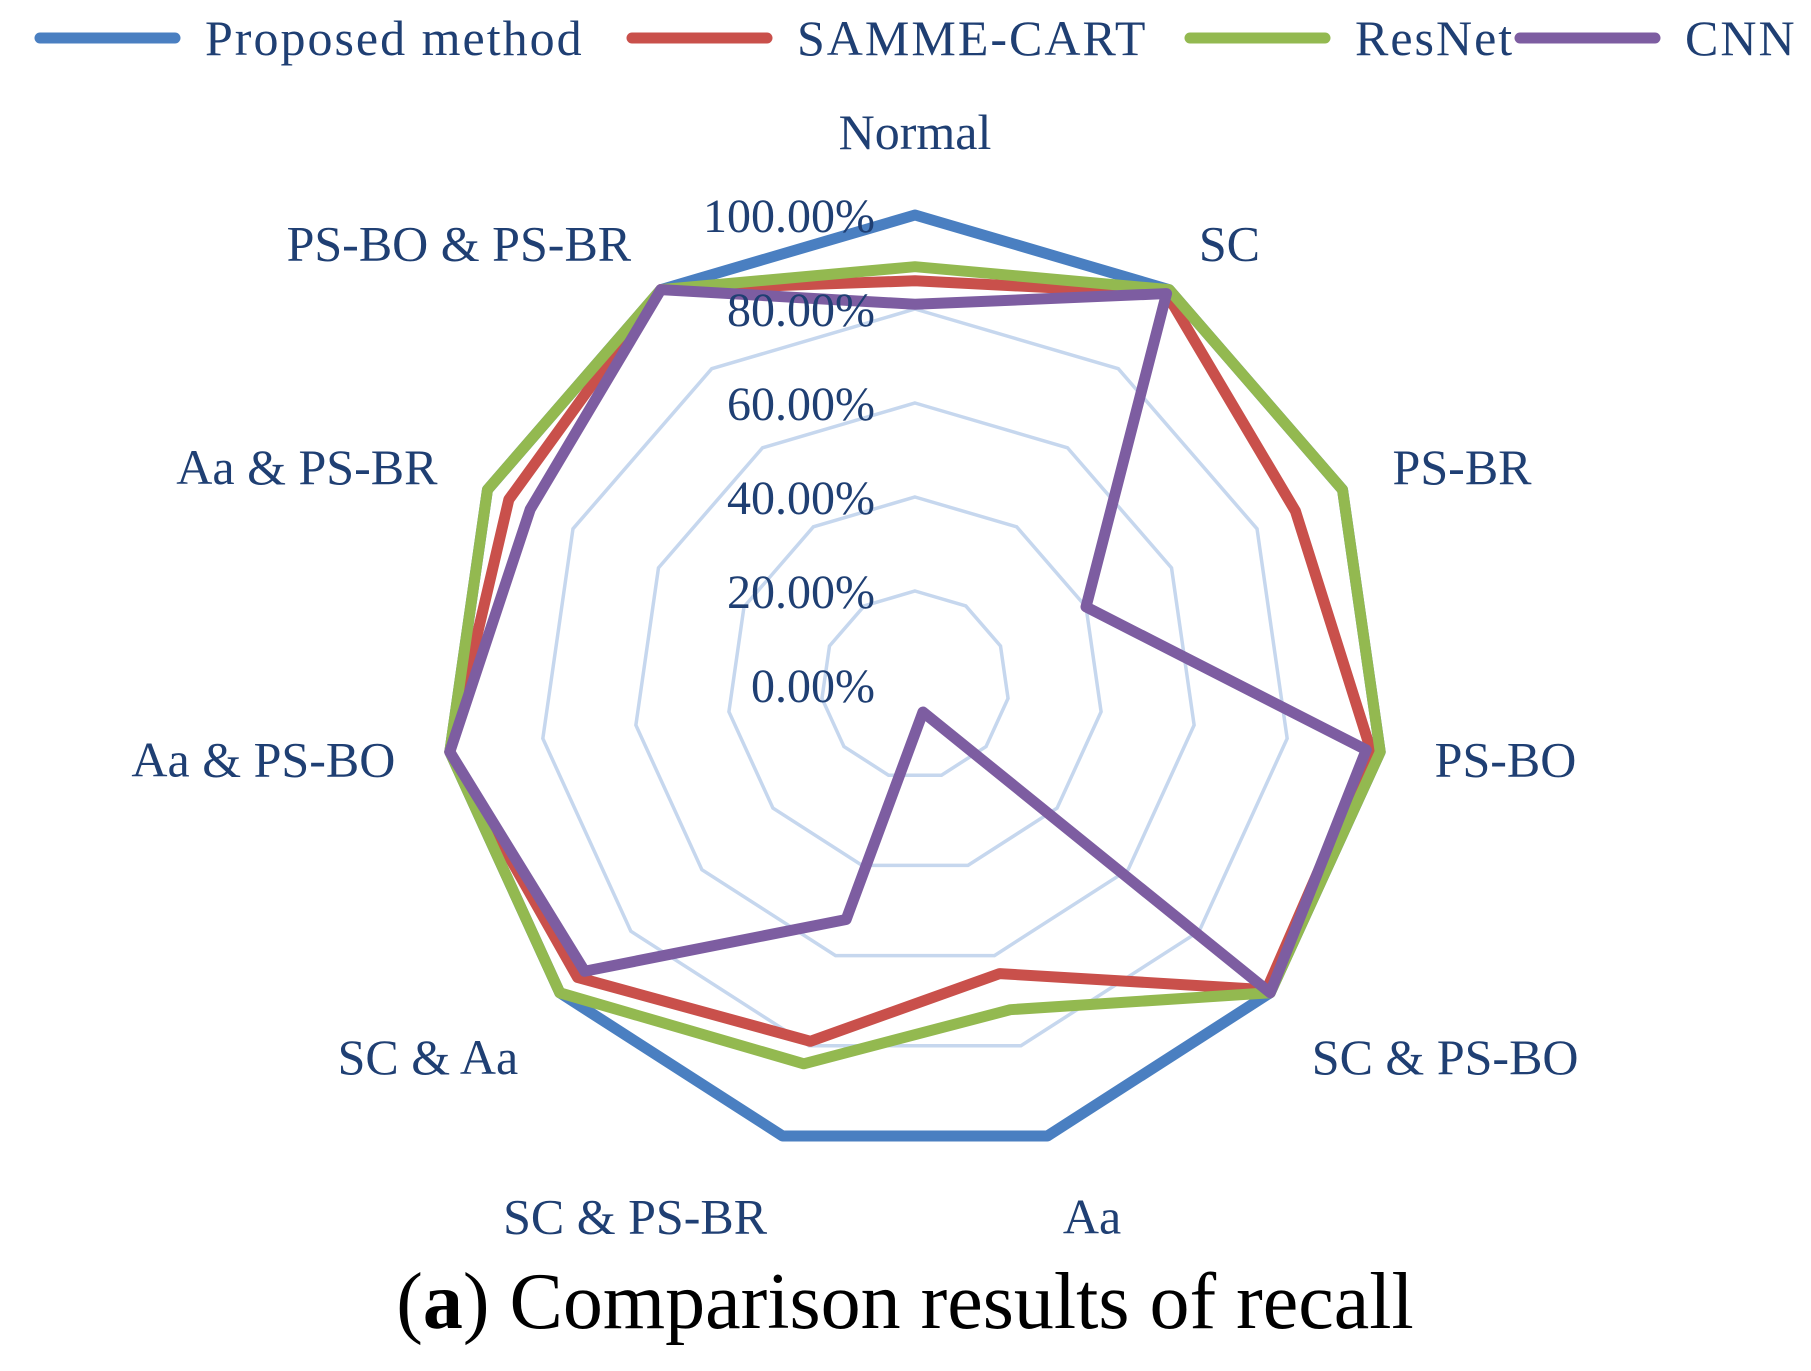  What do you see at coordinates (789, 451) in the screenshot?
I see `radar-tick-labels: 0.00% 20.00% 40.00% 60.00% 80.00% 100.00%` at bounding box center [789, 451].